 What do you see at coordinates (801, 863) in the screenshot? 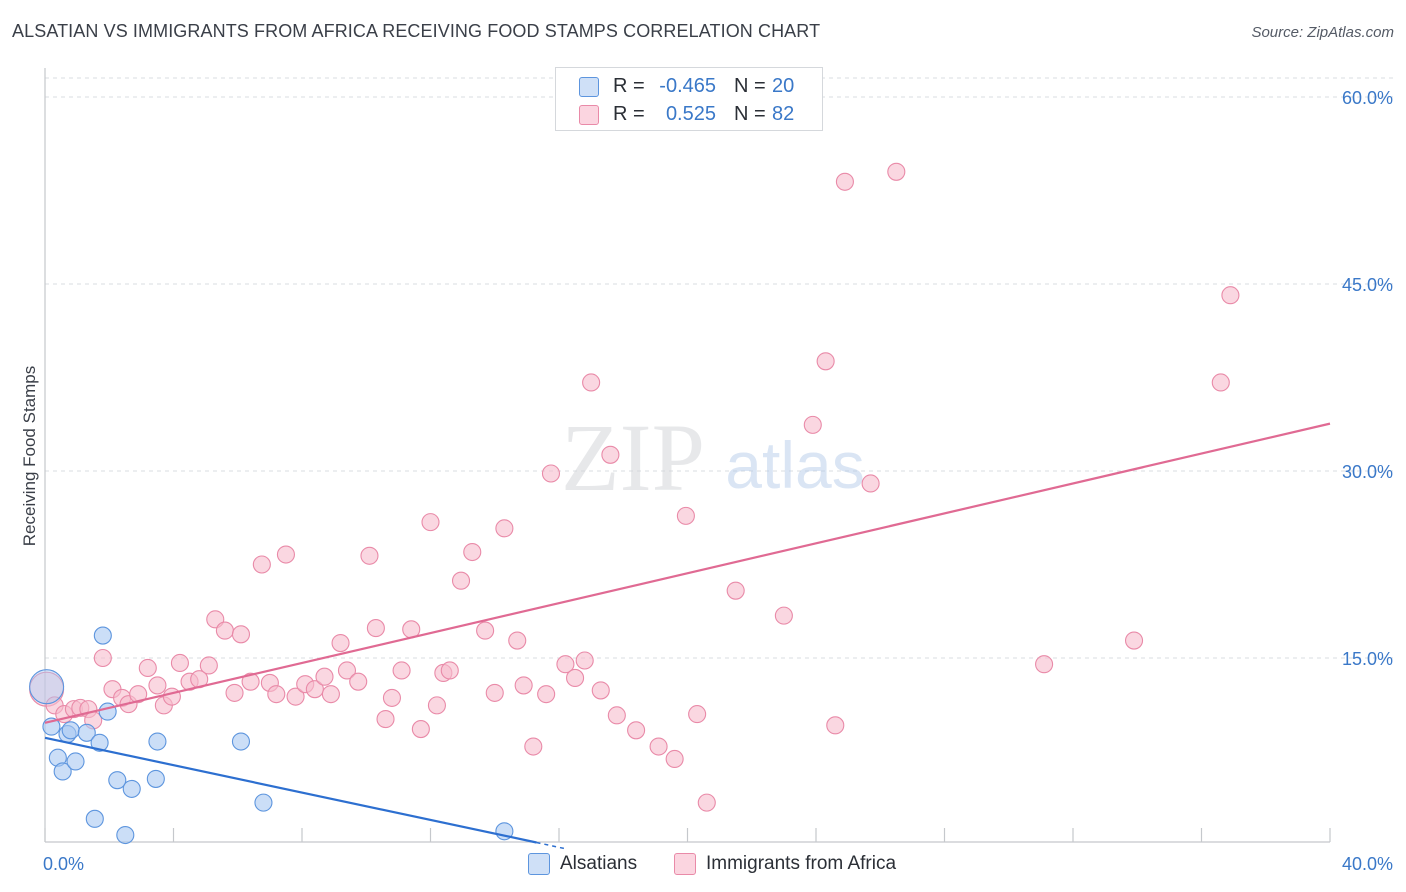
I see `legend-label-immigrants: Immigrants from Africa` at bounding box center [801, 863].